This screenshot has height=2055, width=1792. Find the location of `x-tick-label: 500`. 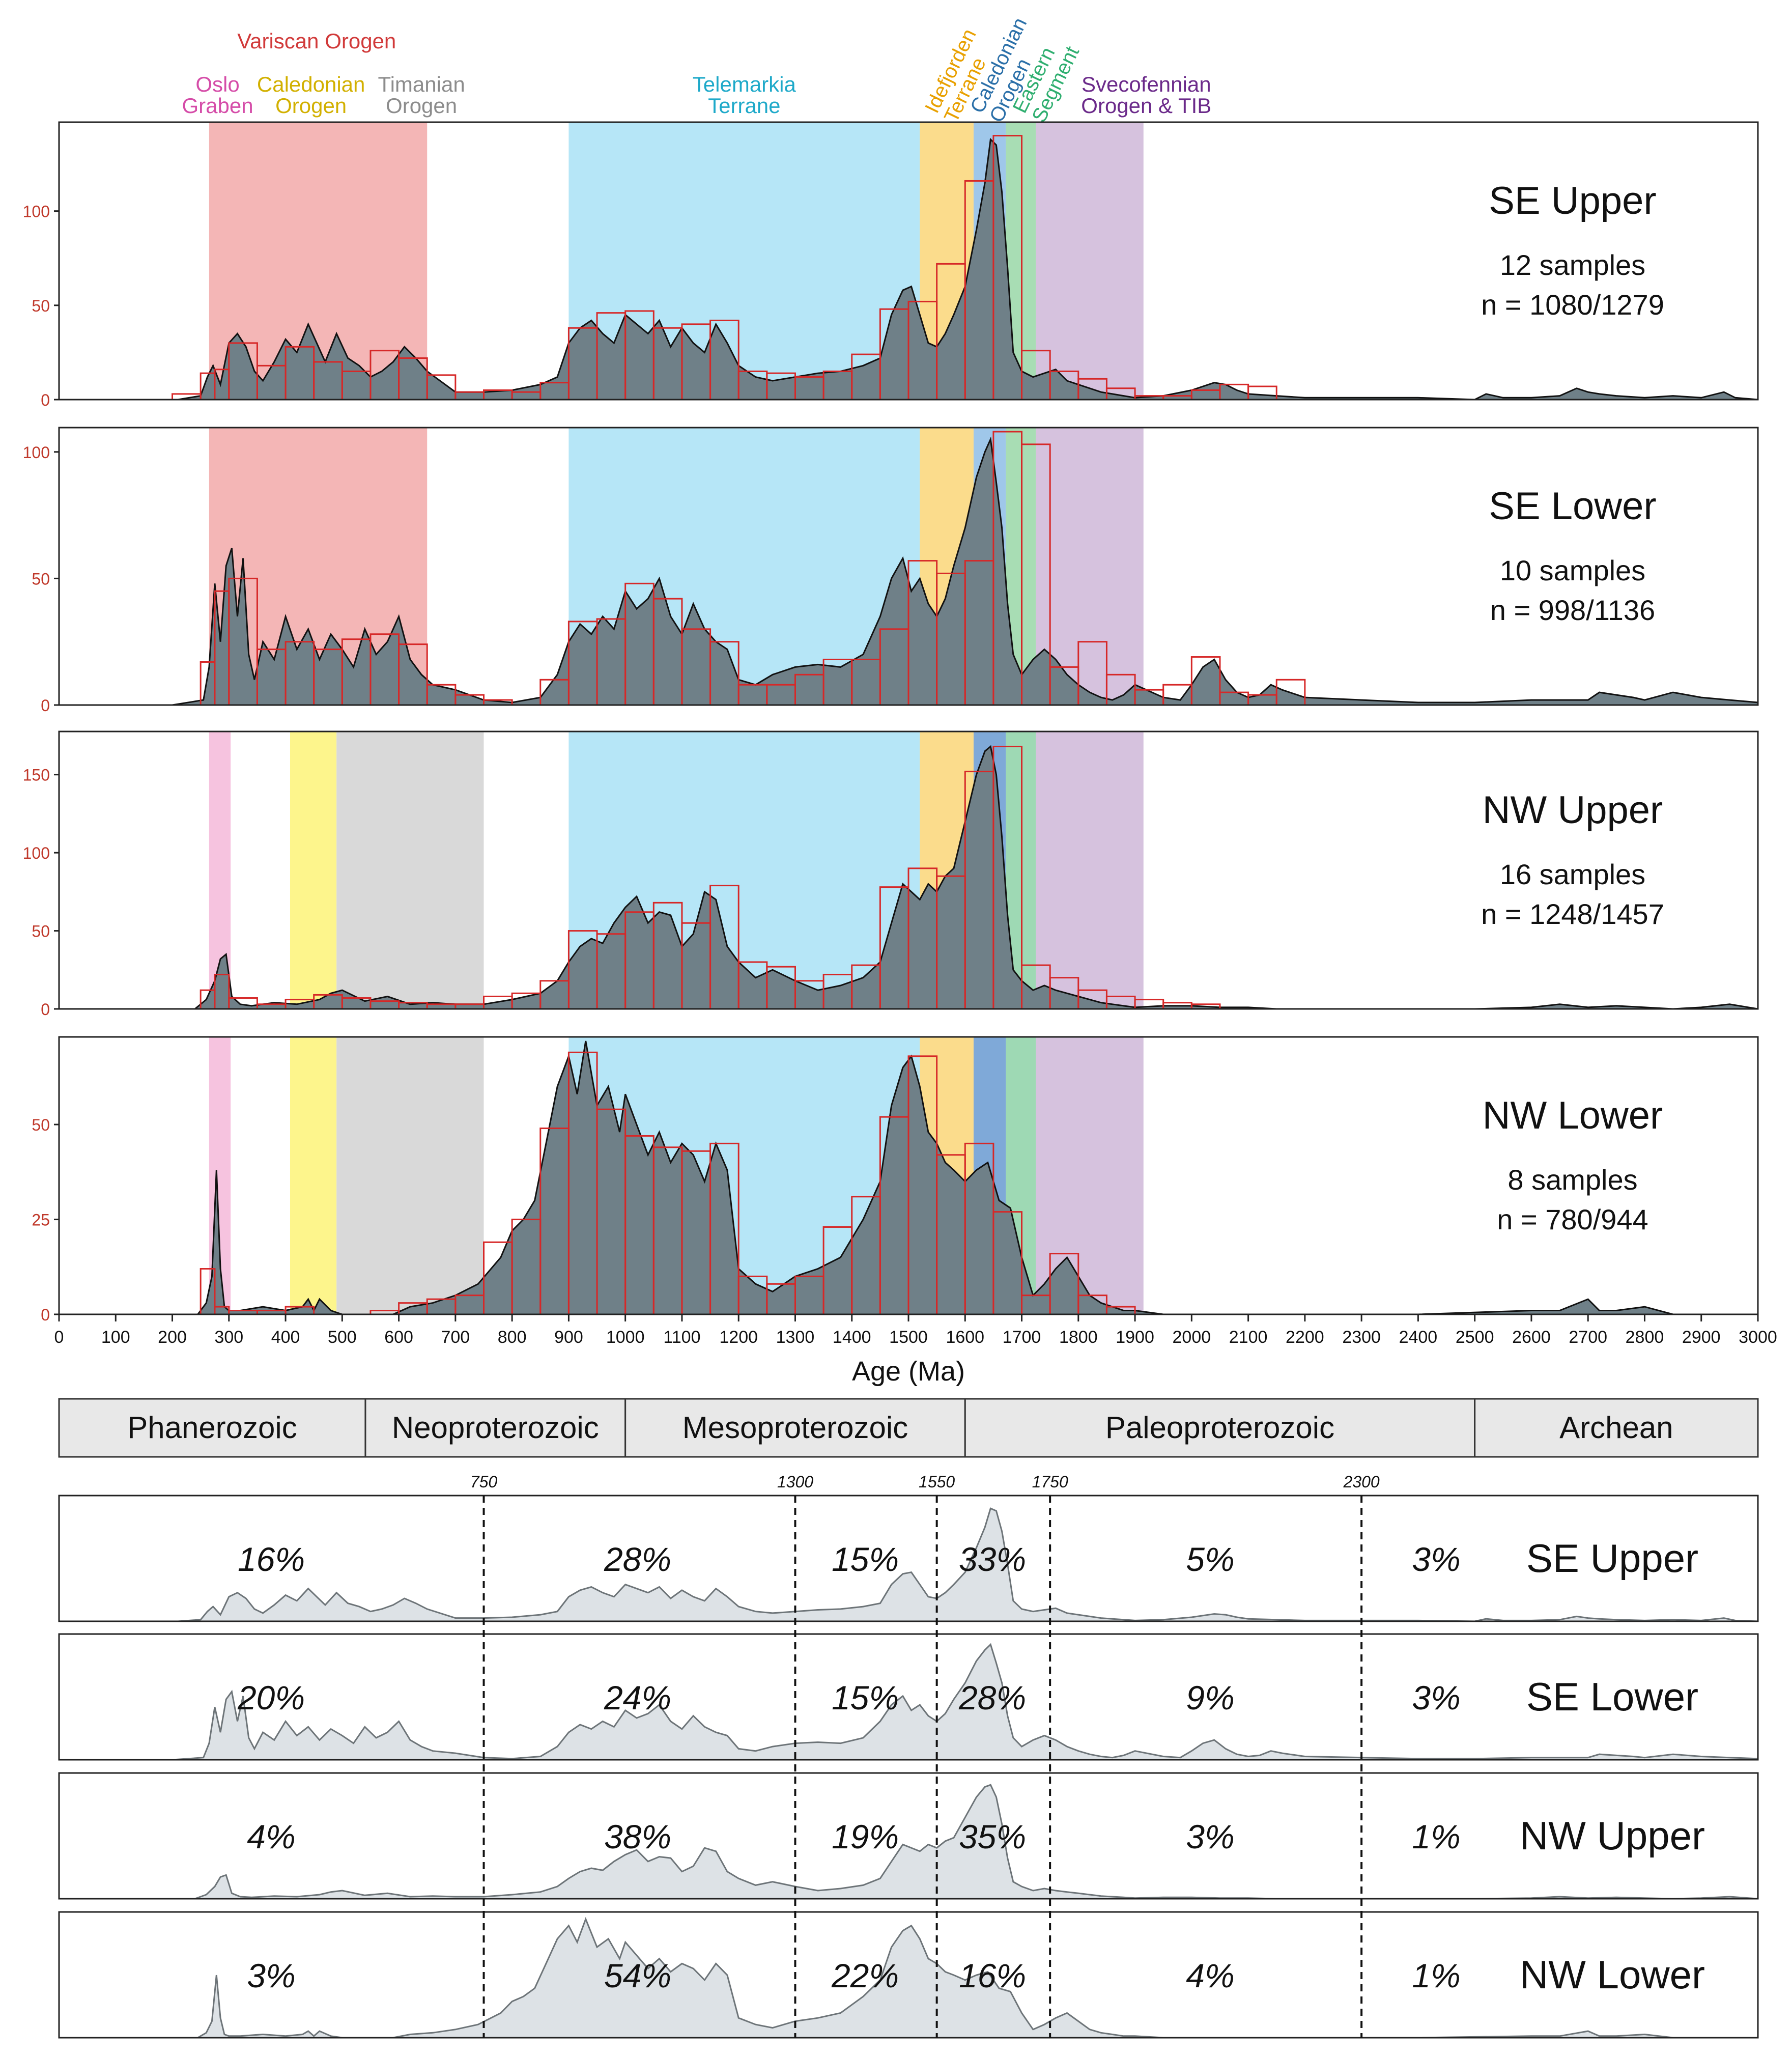

x-tick-label: 500 is located at coordinates (342, 1337).